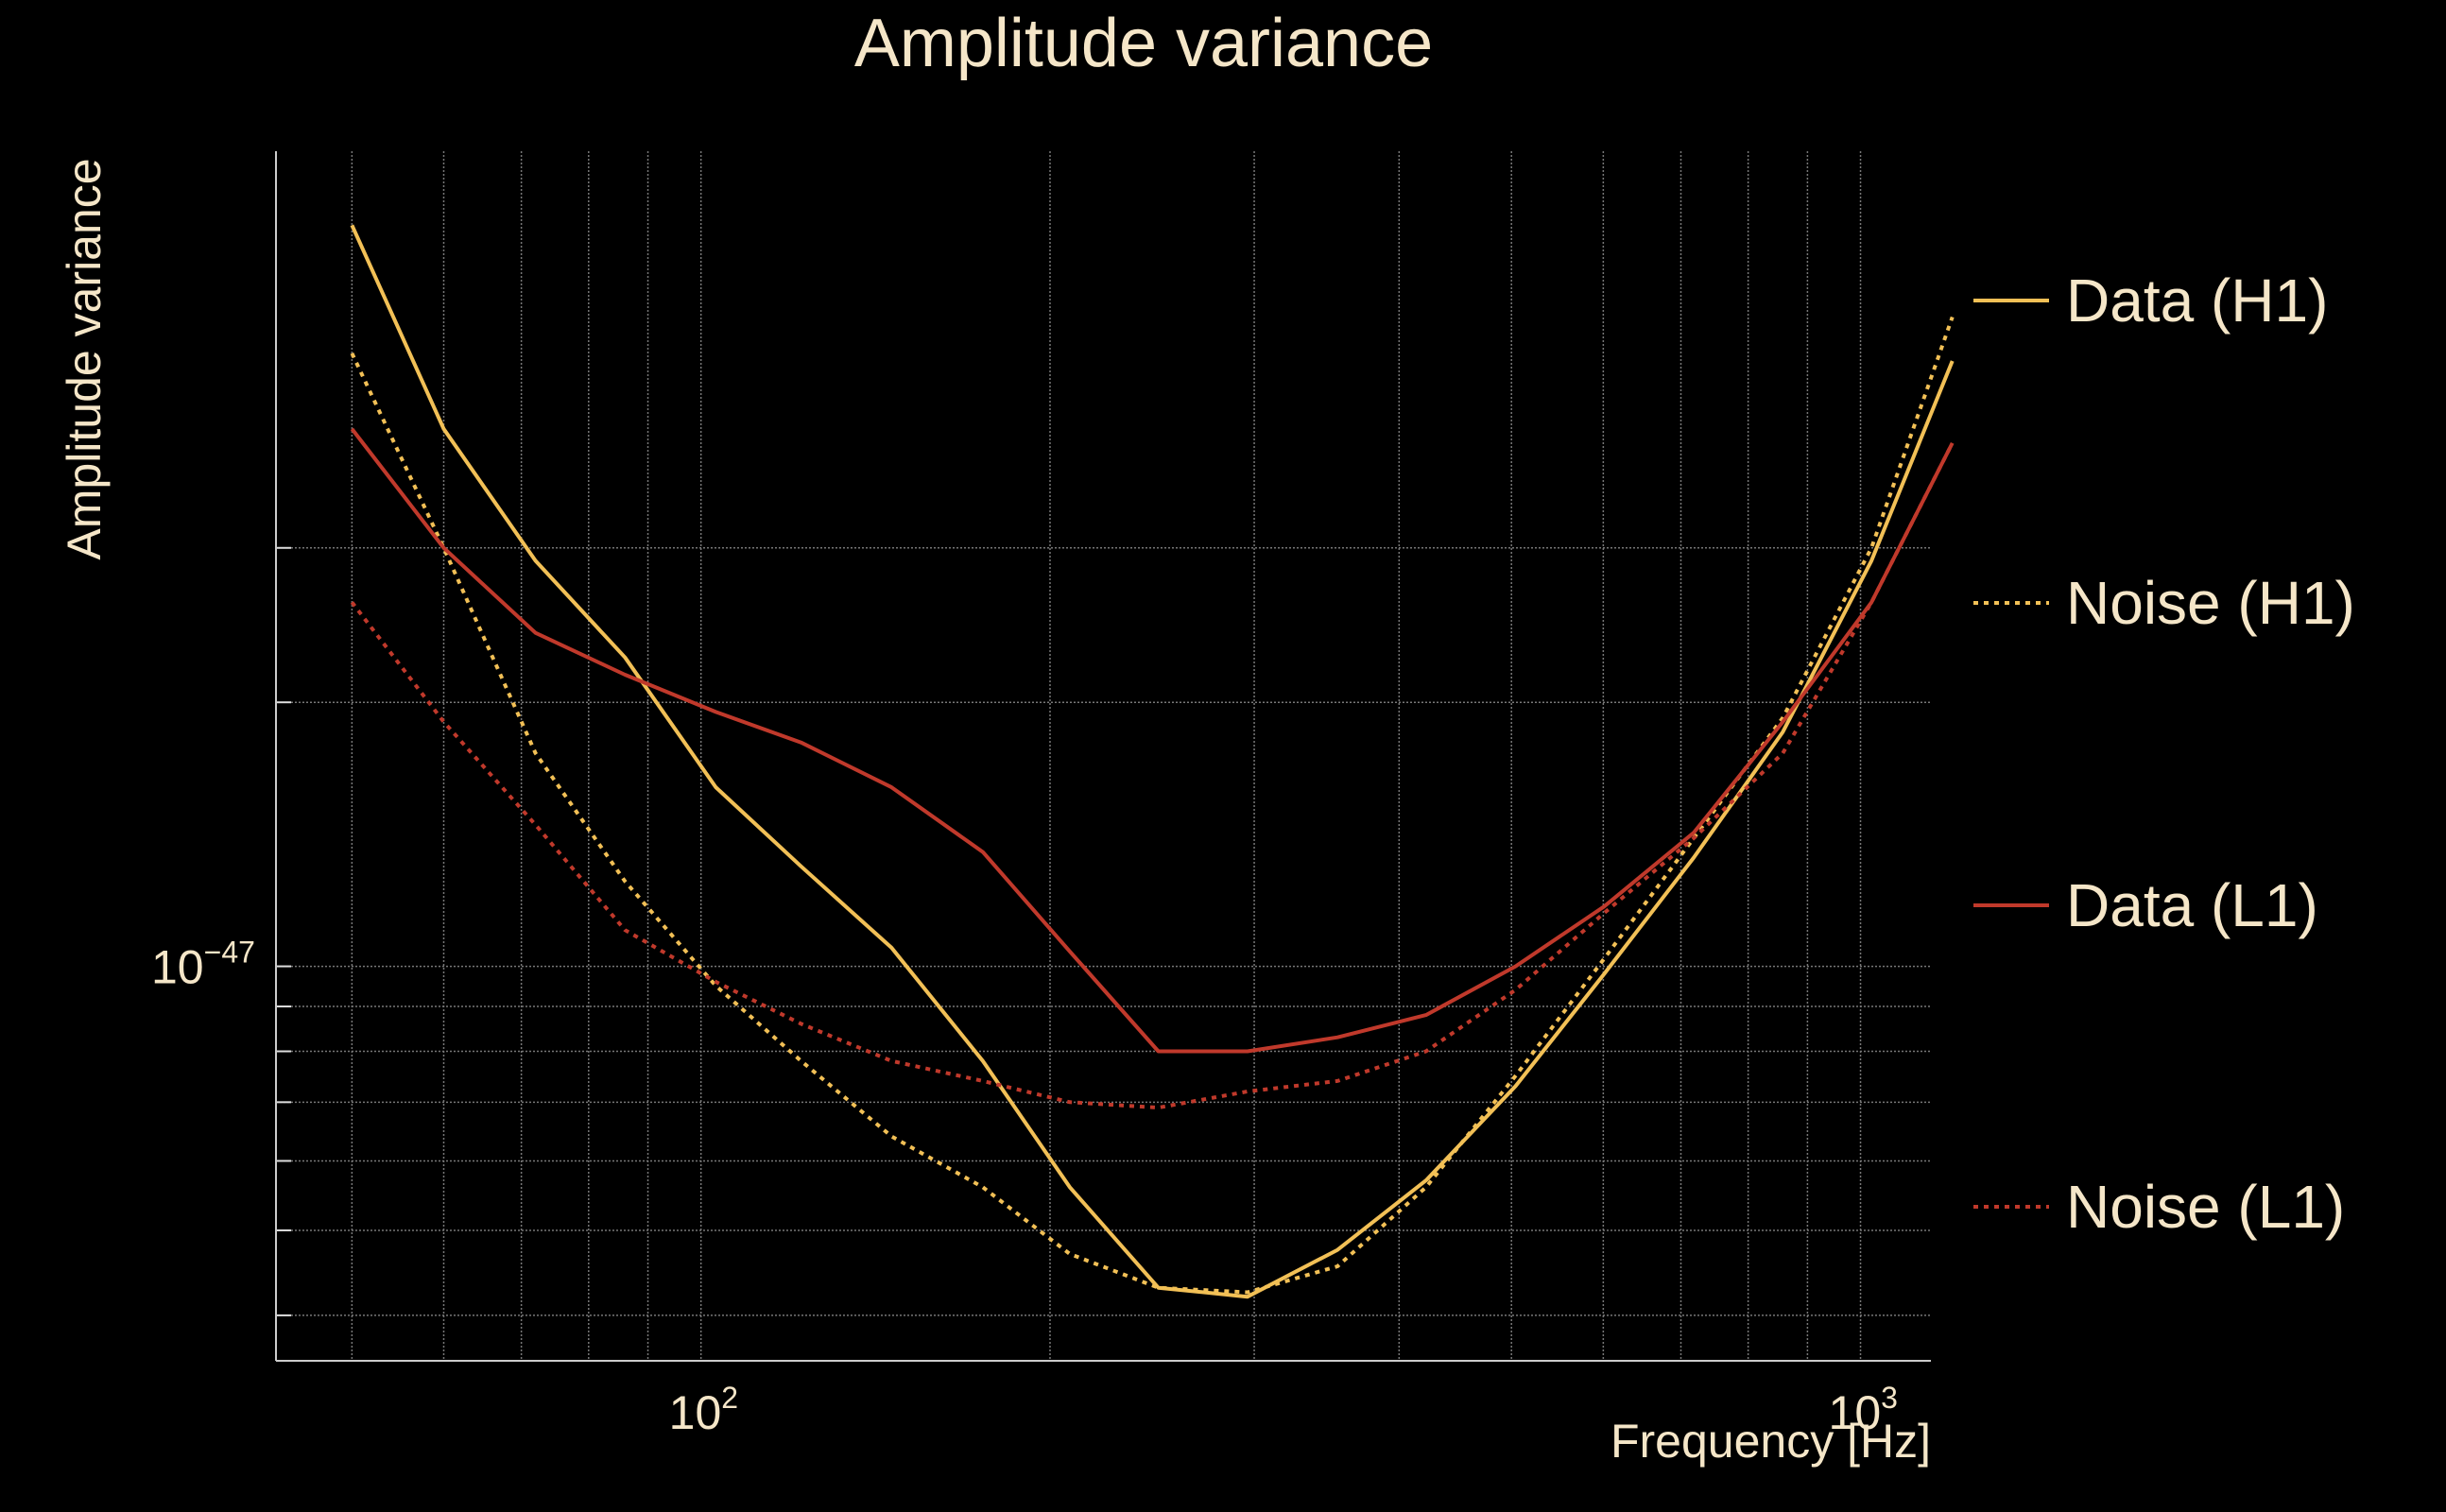 Image resolution: width=2446 pixels, height=1512 pixels. Describe the element at coordinates (703, 1410) in the screenshot. I see `x-tick-label: 10²` at that location.